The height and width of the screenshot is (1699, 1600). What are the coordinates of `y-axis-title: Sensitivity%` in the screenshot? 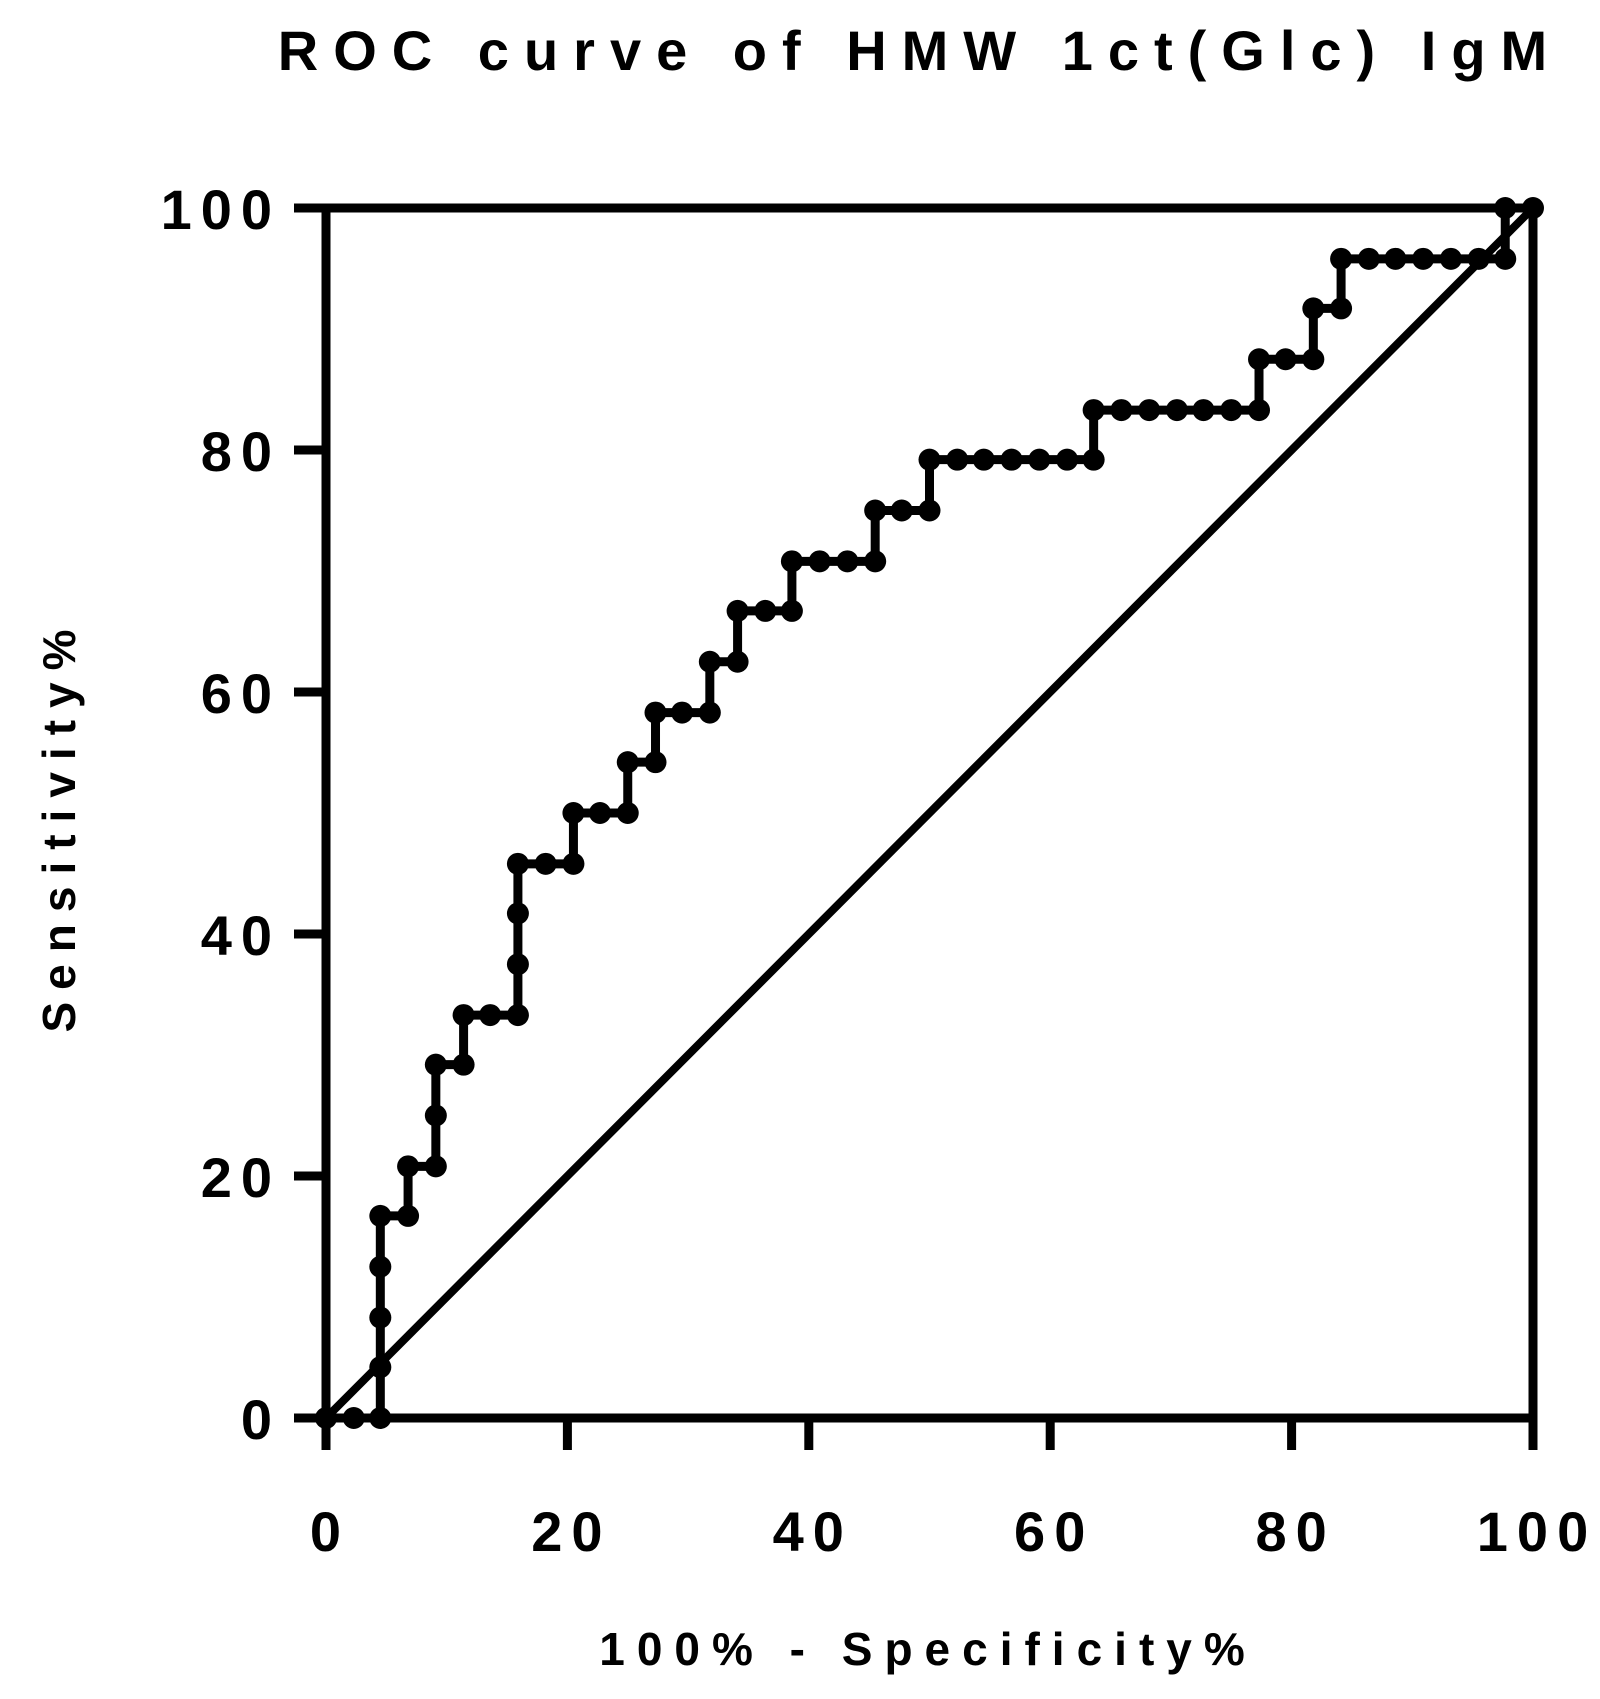 It's located at (59, 825).